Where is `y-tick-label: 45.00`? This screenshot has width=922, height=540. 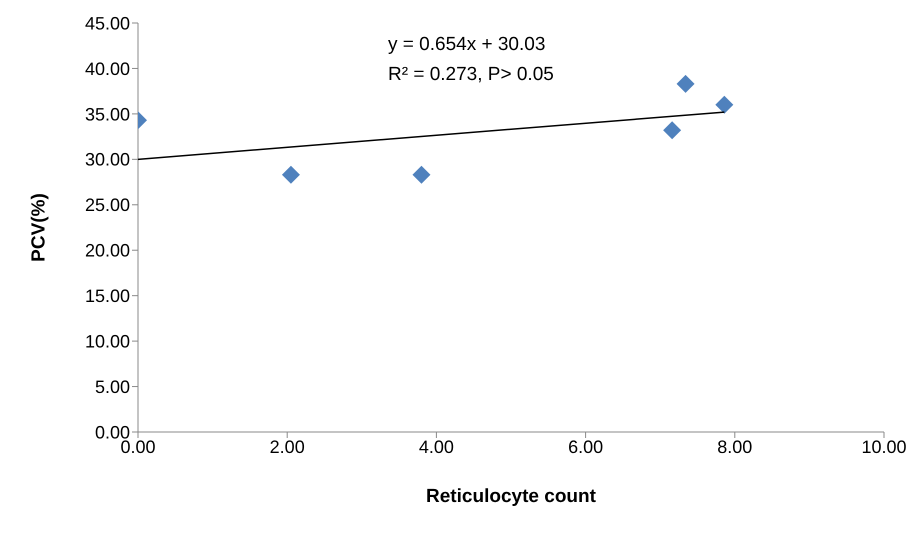
y-tick-label: 45.00 is located at coordinates (107, 23).